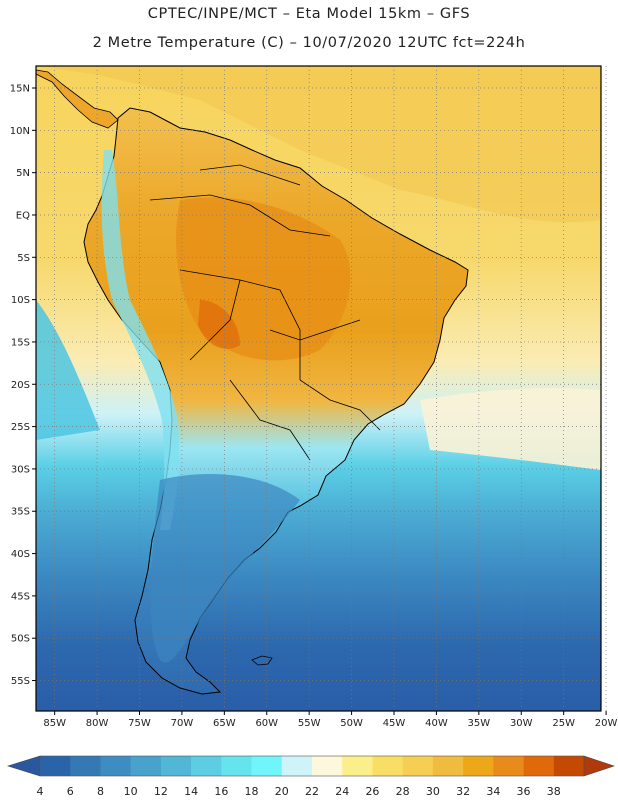 This screenshot has width=618, height=800. I want to click on colorbar-right-arrow, so click(599, 766).